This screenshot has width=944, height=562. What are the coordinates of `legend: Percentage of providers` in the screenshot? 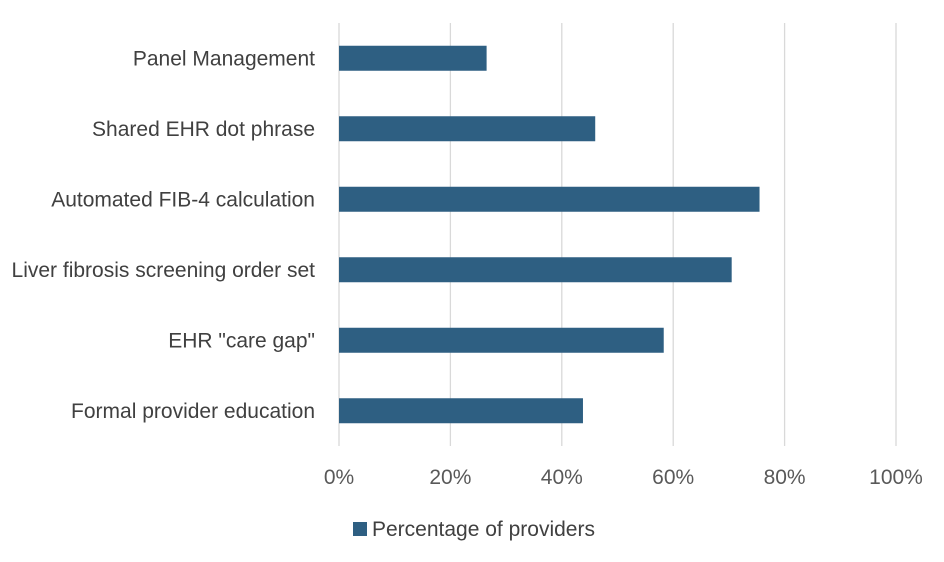 It's located at (474, 529).